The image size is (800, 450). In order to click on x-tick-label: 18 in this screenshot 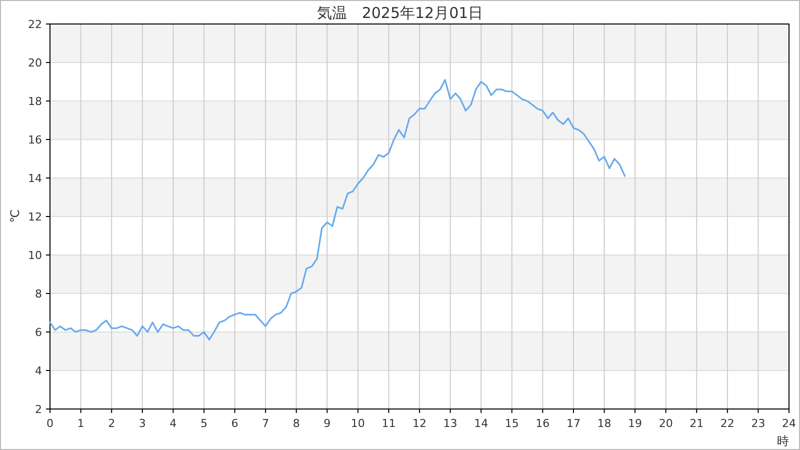, I will do `click(604, 423)`.